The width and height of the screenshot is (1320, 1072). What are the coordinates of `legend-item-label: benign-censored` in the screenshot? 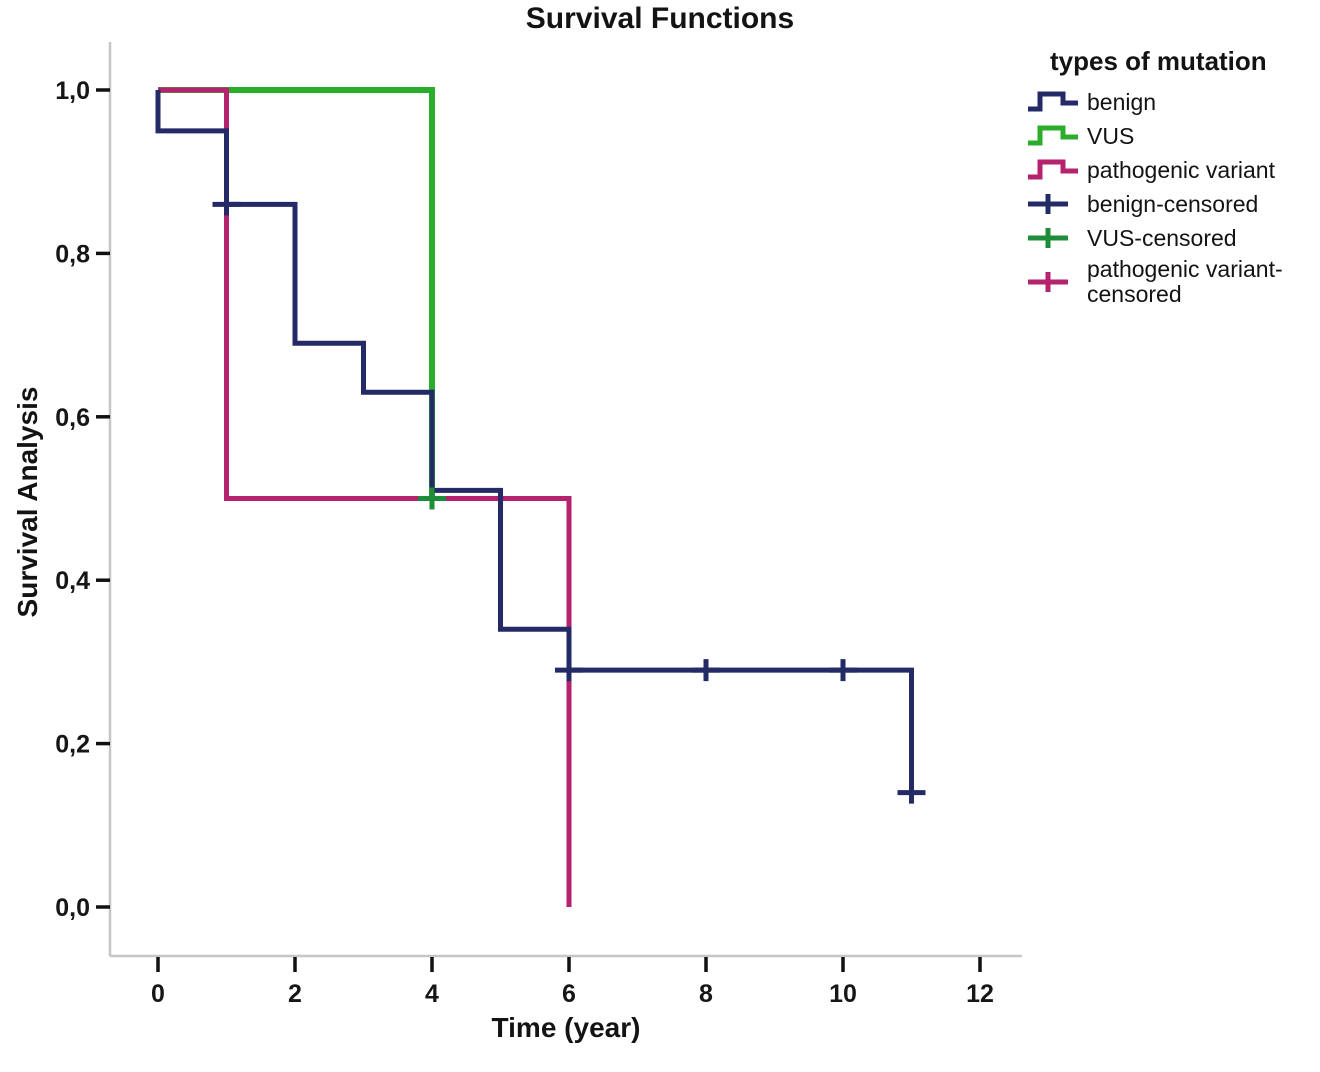 It's located at (1173, 203).